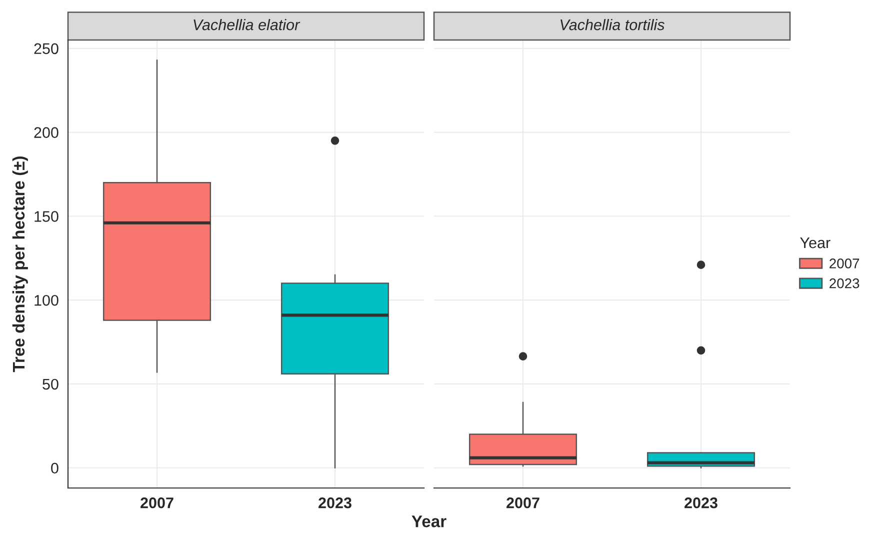  I want to click on chart-title: Vachellia elatior, so click(247, 24).